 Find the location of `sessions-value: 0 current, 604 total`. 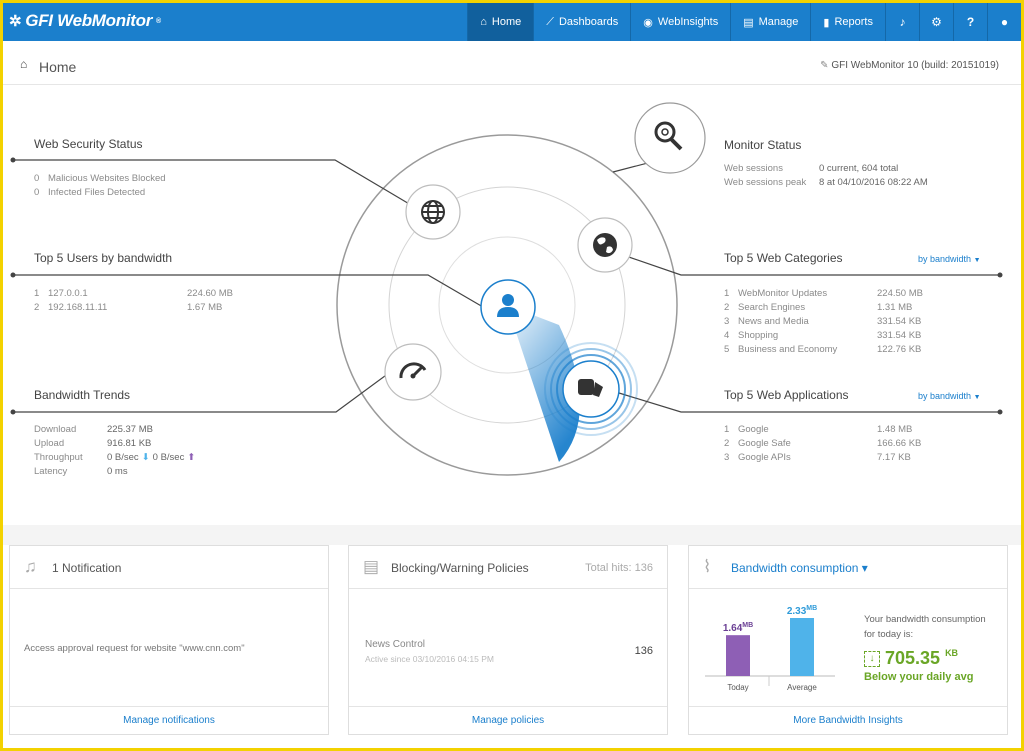

sessions-value: 0 current, 604 total is located at coordinates (859, 168).